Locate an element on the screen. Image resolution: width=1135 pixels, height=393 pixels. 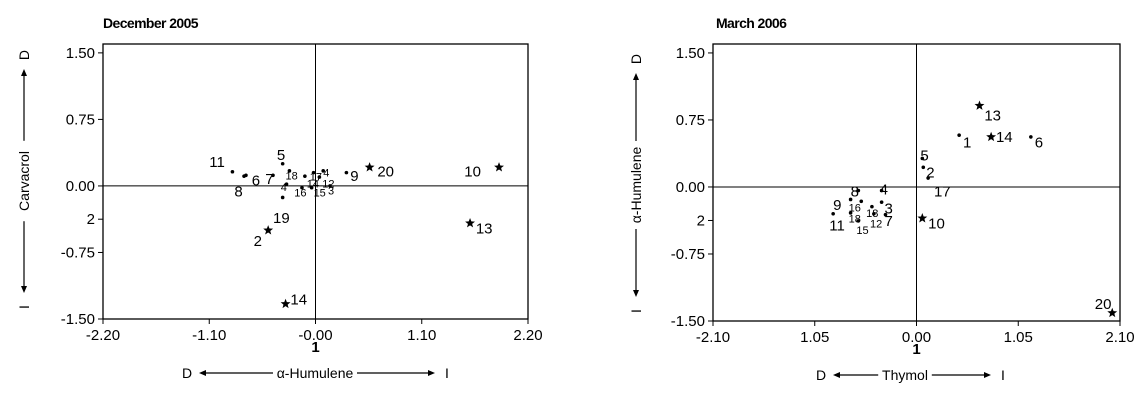
y-tick-label: 1.50 is located at coordinates (80, 53).